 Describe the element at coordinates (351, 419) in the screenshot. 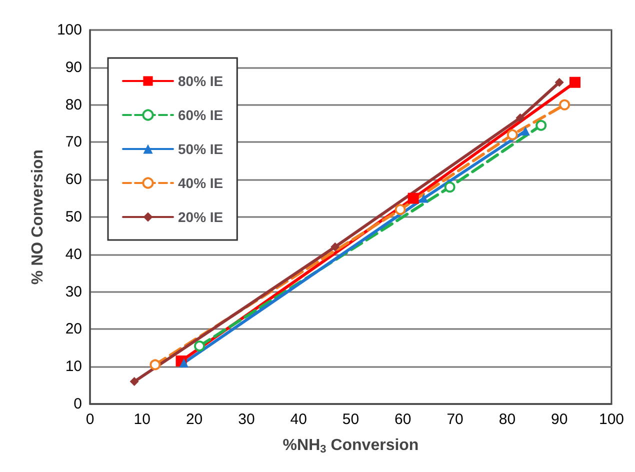

I see `x-tick-label: 50` at that location.